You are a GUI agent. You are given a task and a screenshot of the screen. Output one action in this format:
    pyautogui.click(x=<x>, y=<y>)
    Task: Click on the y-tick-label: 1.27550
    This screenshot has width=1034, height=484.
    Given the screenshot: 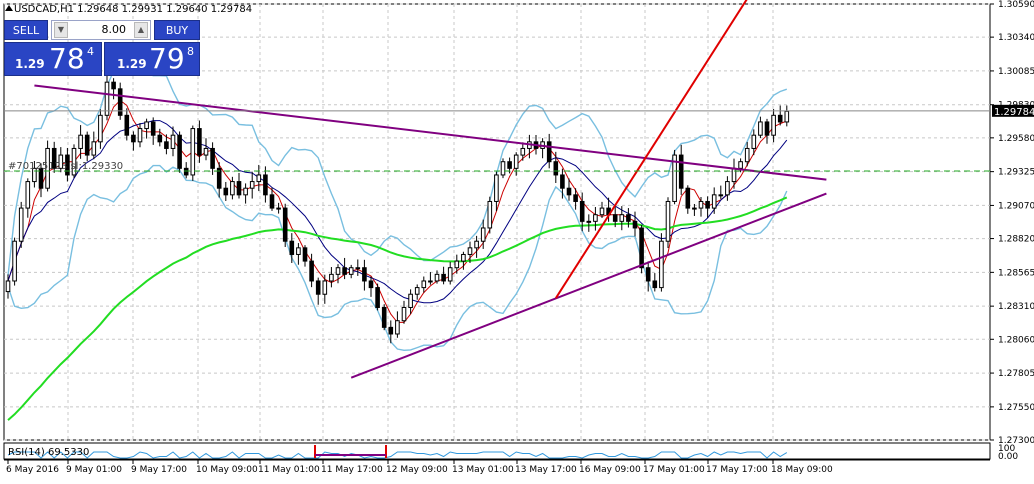 What is the action you would take?
    pyautogui.click(x=1016, y=408)
    